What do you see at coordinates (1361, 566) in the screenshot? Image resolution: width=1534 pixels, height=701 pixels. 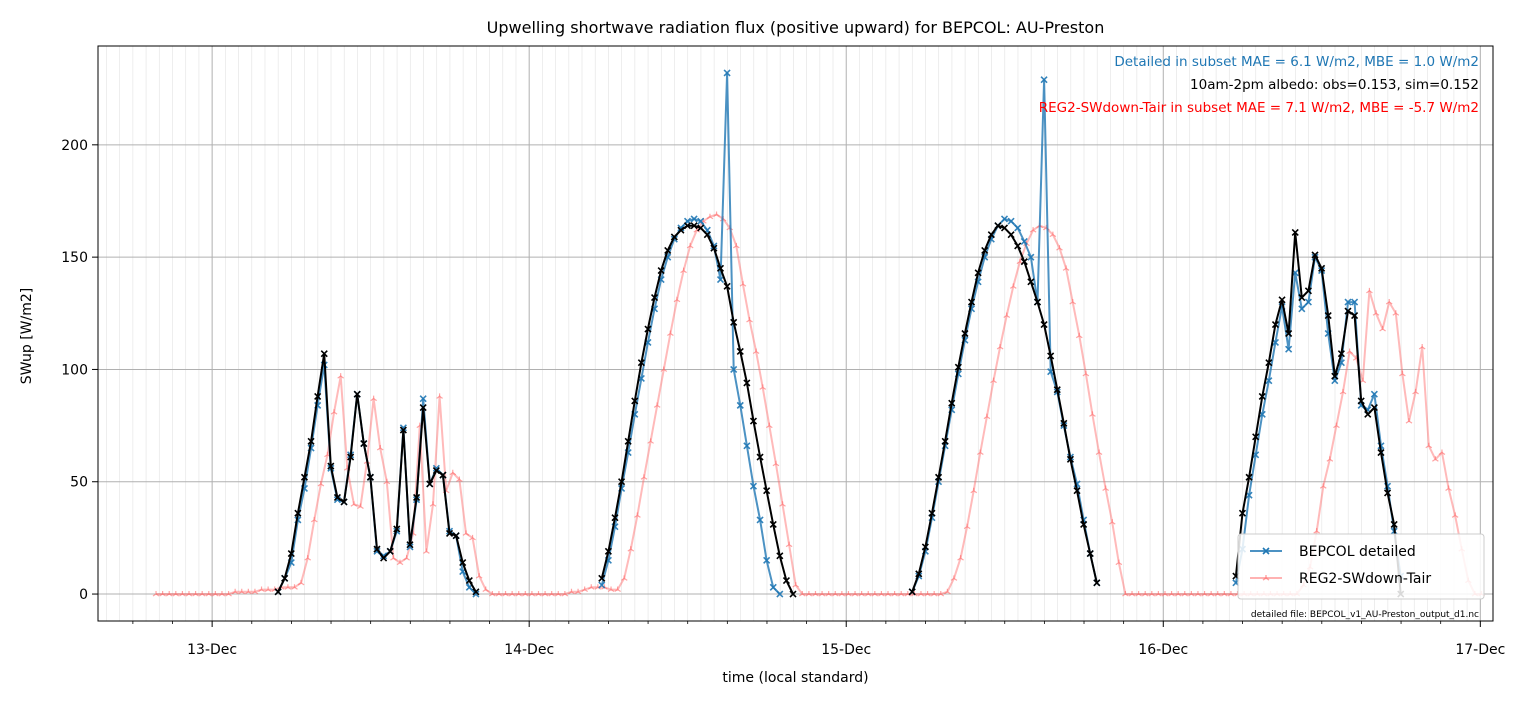 I see `legend: BEPCOL detailed REG2-SWdown-Tair` at bounding box center [1361, 566].